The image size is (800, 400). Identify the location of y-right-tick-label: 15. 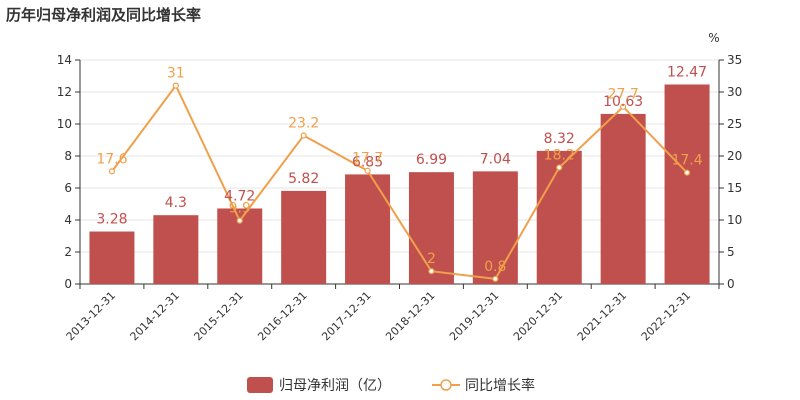
(734, 188).